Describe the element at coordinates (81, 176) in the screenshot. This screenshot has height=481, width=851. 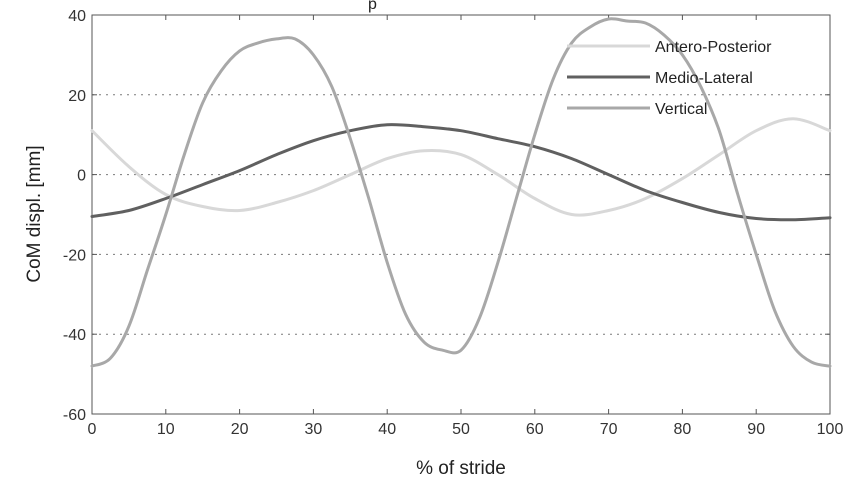
I see `y-tick-label: 0` at that location.